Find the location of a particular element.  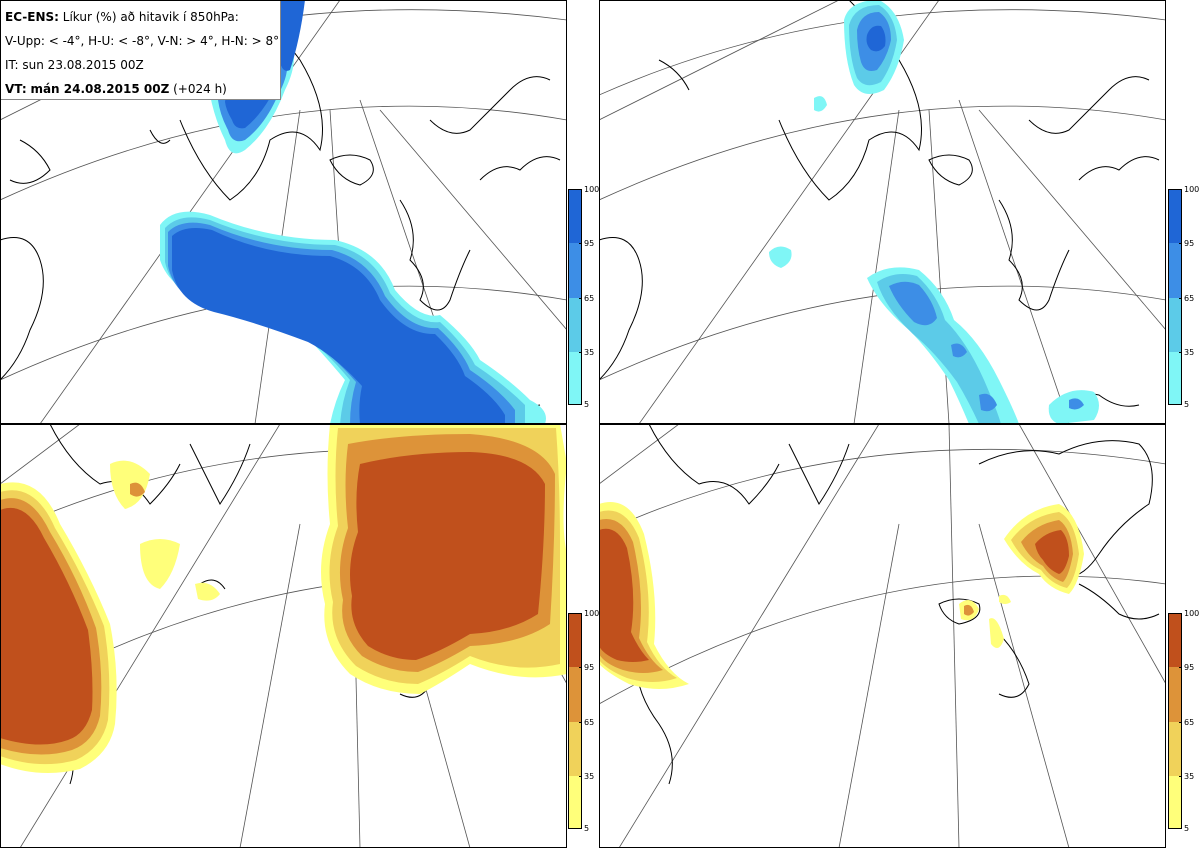

colorbar-top-left: 100 95 65 35 5 is located at coordinates (584, 297).